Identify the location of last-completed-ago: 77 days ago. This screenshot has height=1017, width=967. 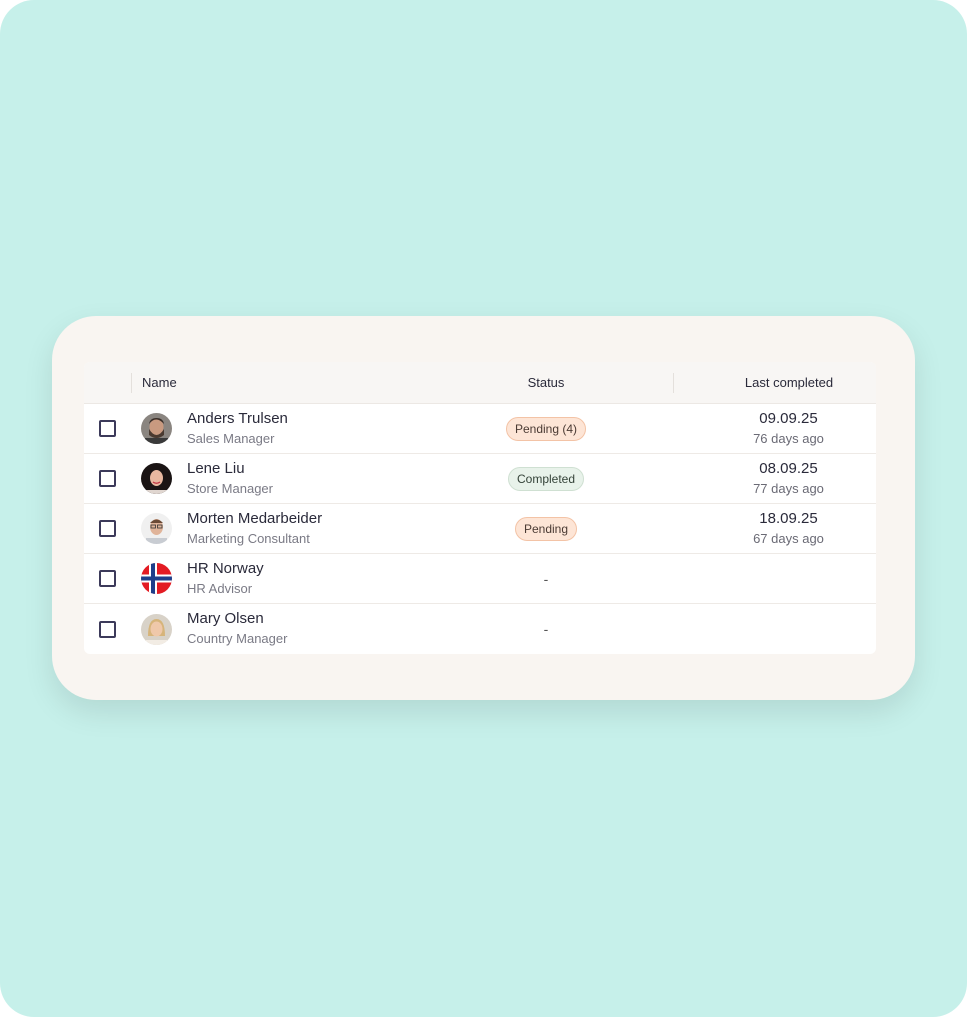
(788, 488).